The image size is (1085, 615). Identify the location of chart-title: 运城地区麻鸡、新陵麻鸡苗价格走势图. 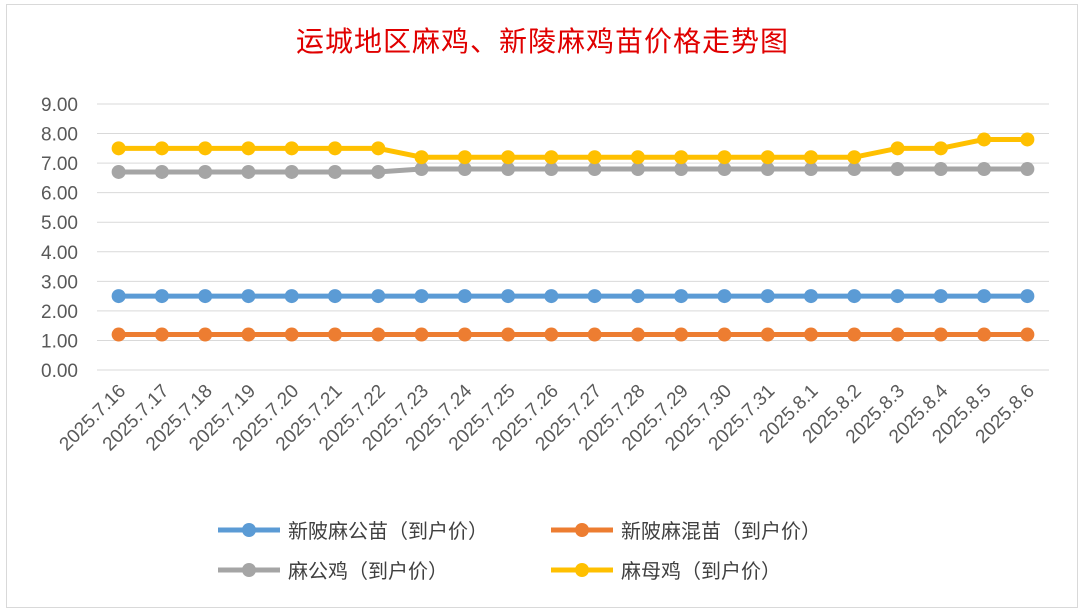
(542, 41).